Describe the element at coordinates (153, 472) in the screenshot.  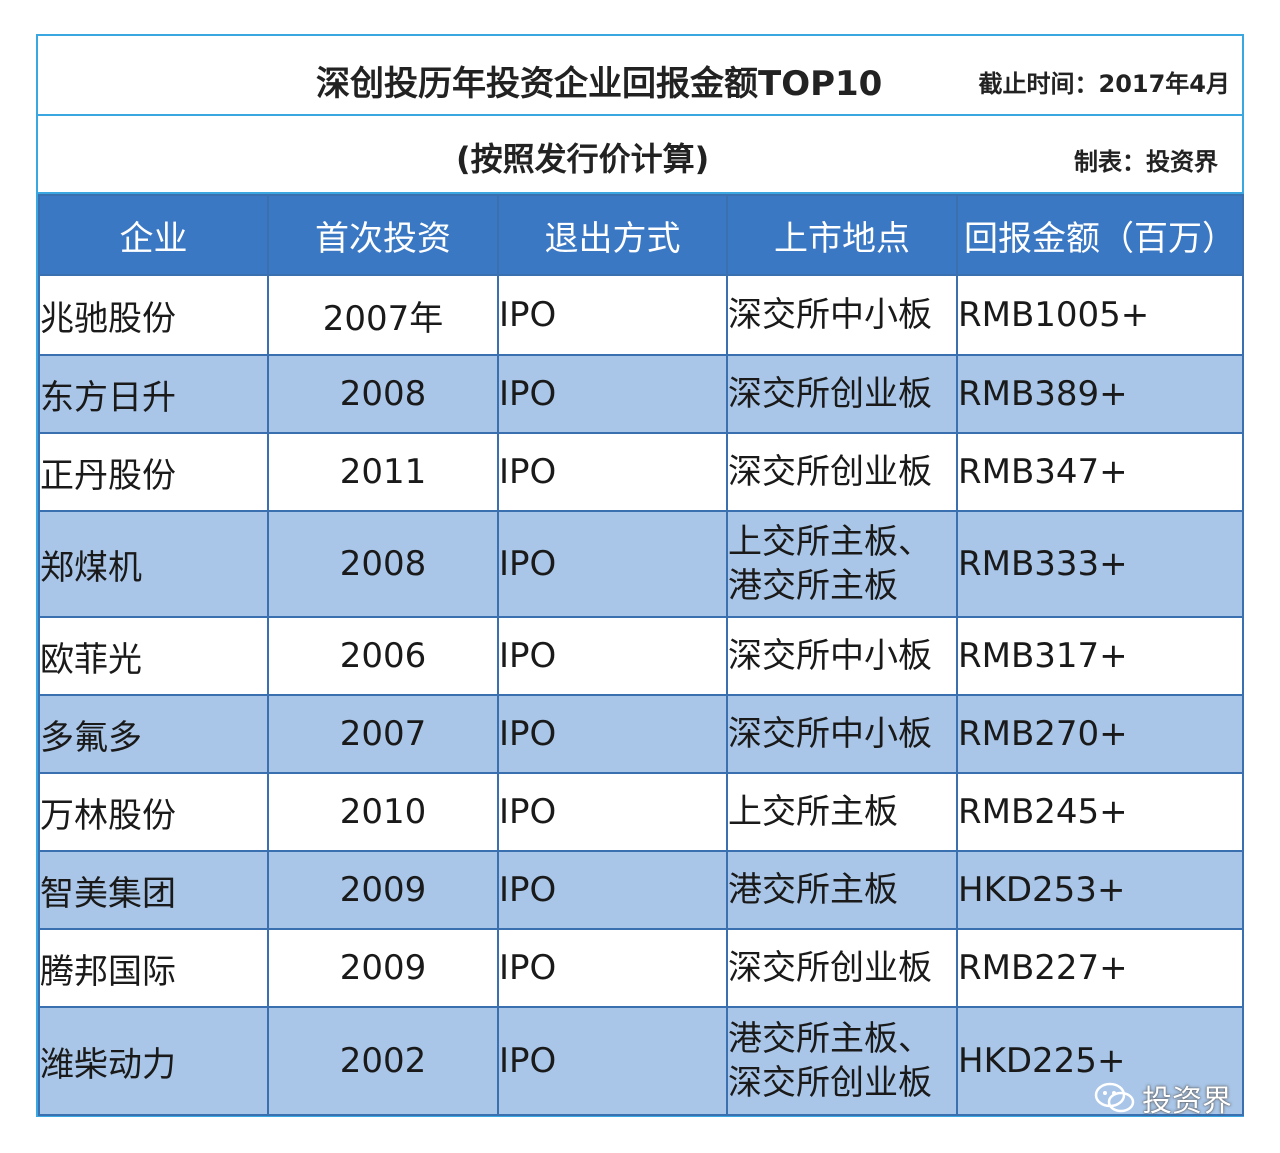
I see `cell-company: 正丹股份` at that location.